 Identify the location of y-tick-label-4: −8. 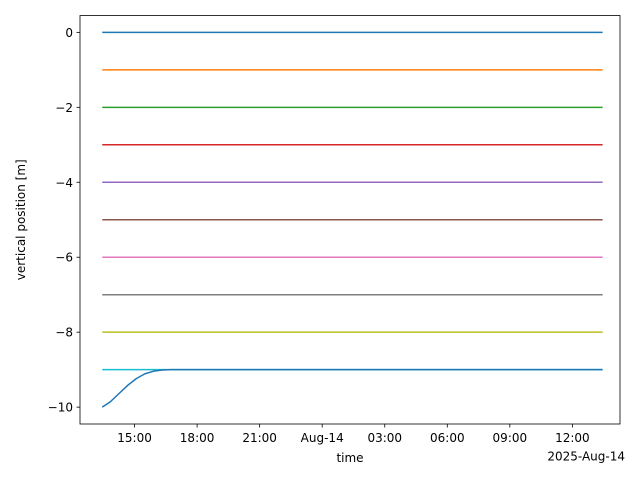
(64, 333).